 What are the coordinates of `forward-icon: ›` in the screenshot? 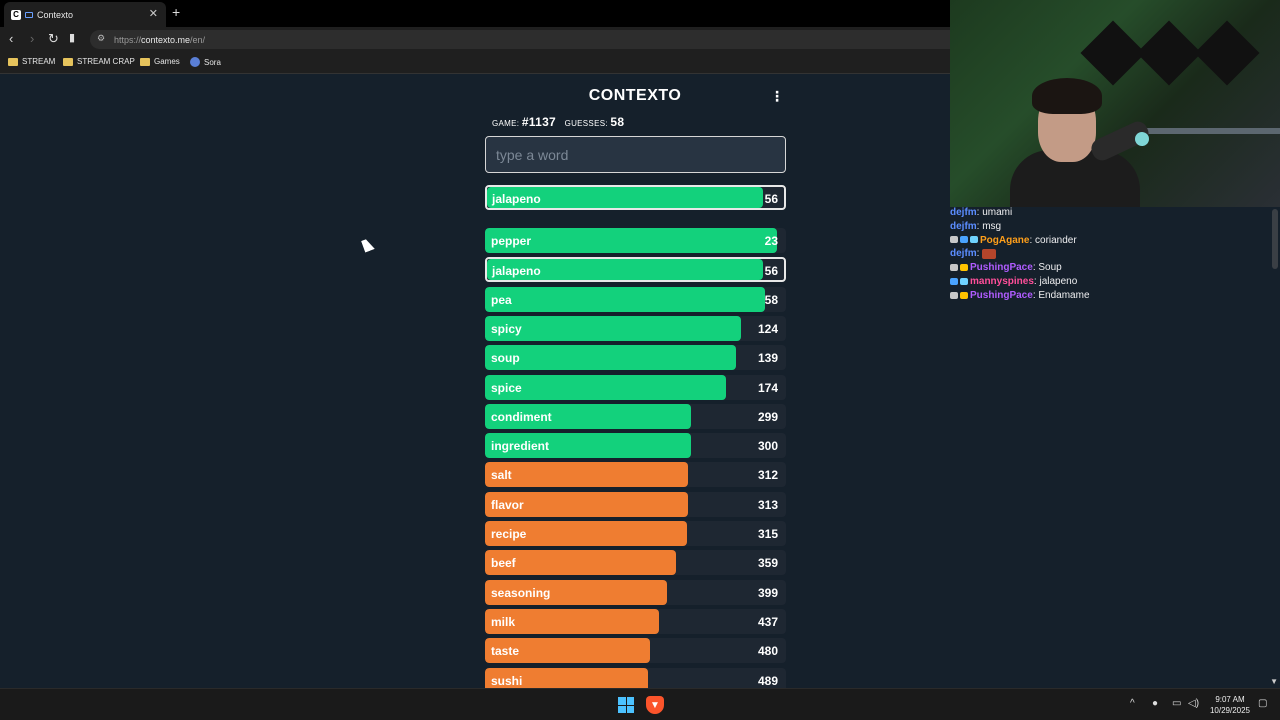 It's located at (32, 38).